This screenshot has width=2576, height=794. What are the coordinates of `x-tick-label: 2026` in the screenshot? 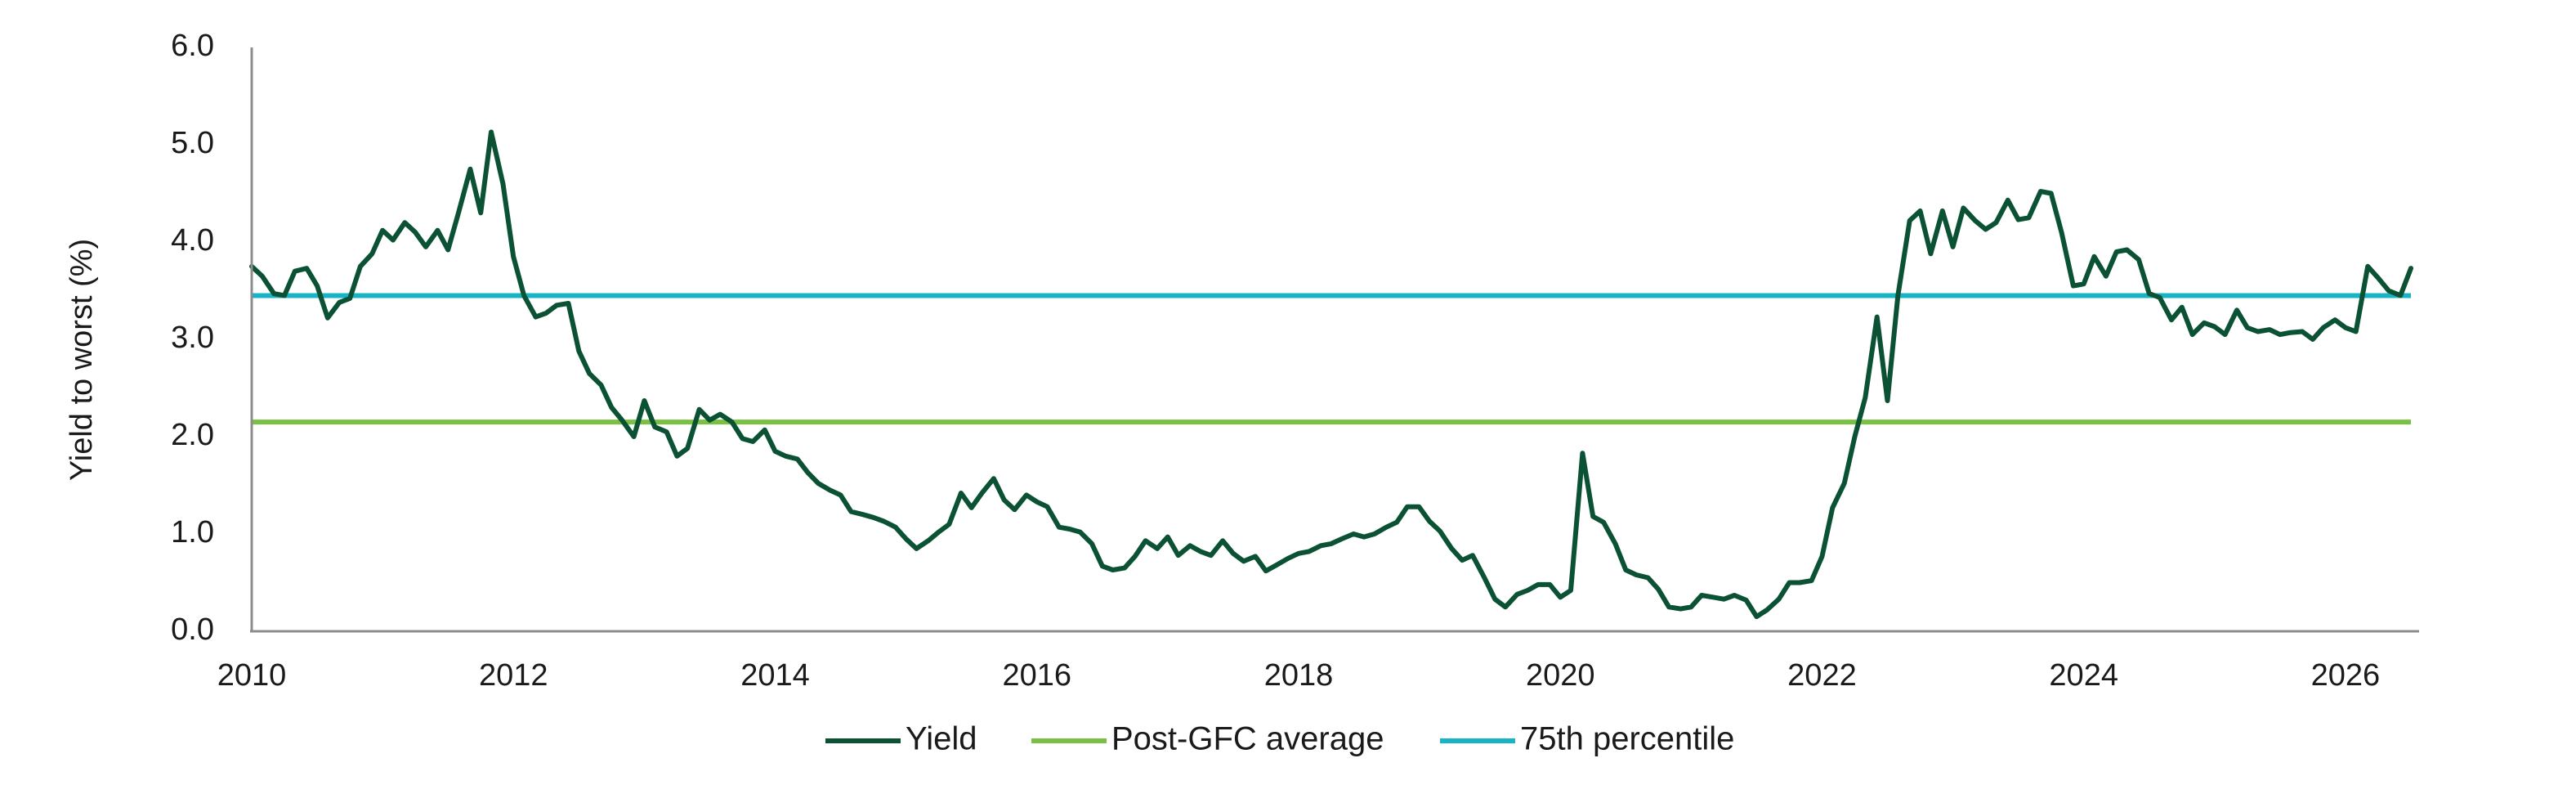 It's located at (2346, 675).